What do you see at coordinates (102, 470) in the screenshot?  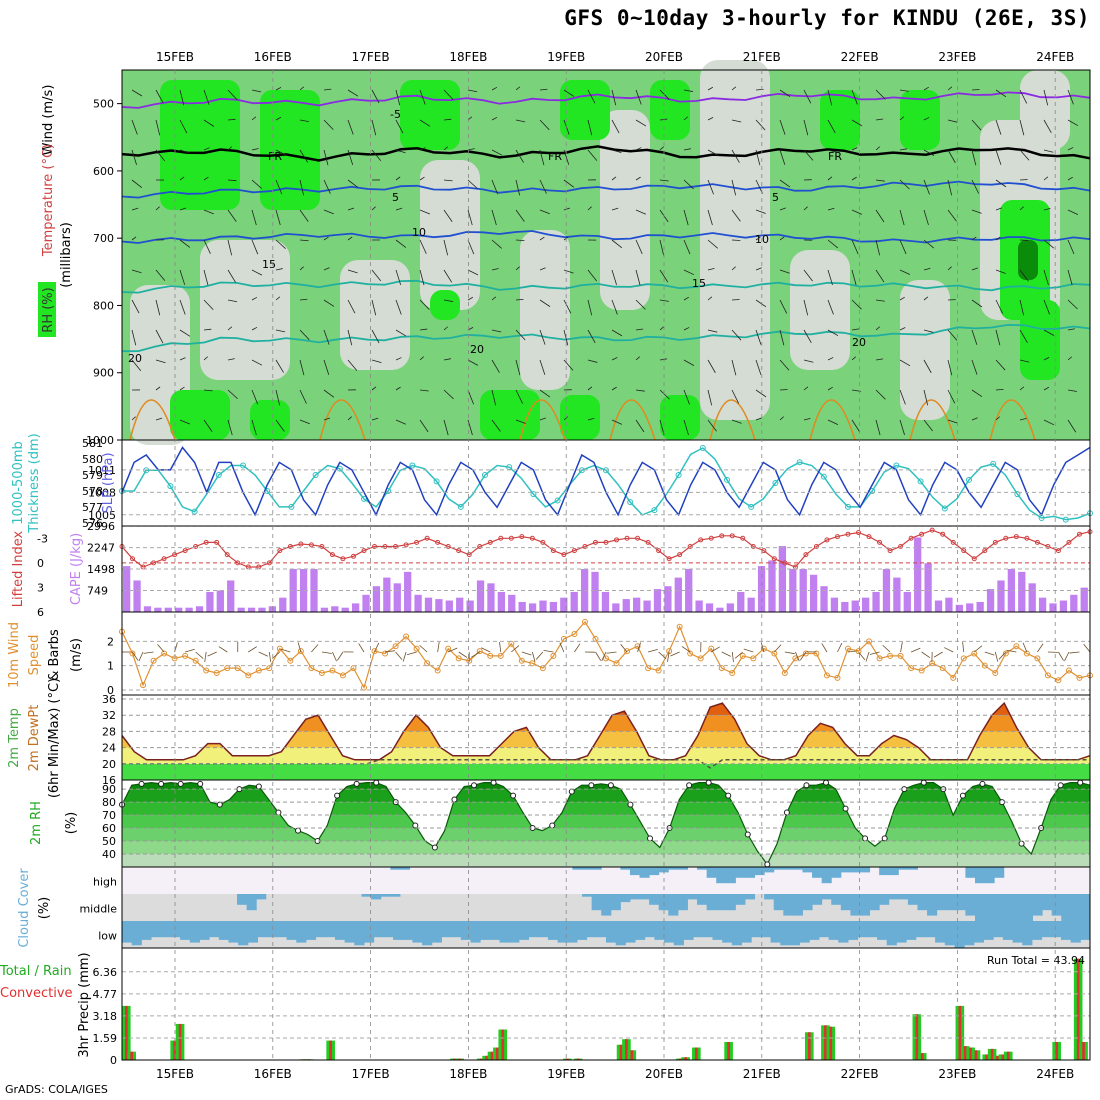 I see `slp-tick-label: 1011` at bounding box center [102, 470].